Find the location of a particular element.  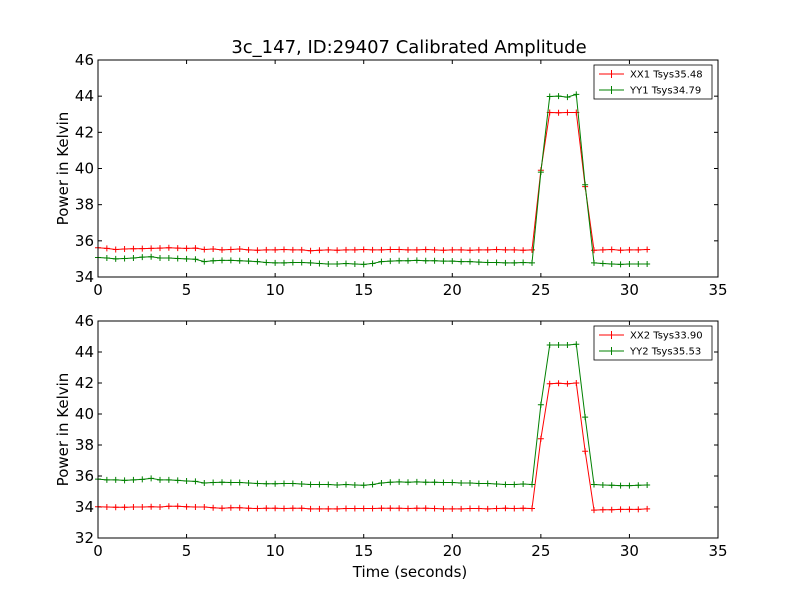

chart-1-ytick-label: 40 is located at coordinates (84, 169).